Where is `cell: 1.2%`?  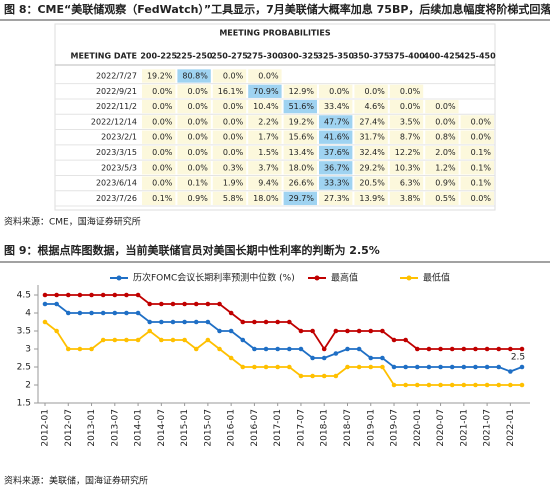 cell: 1.2% is located at coordinates (445, 167).